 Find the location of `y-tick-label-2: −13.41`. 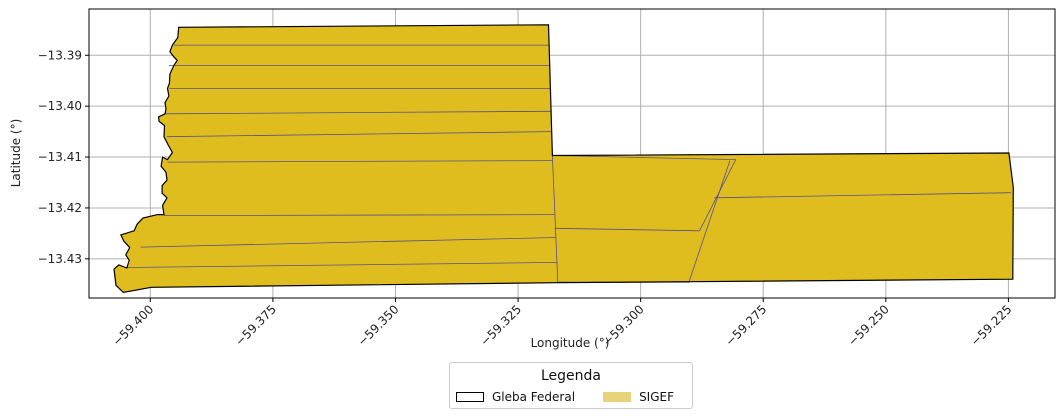

y-tick-label-2: −13.41 is located at coordinates (60, 157).